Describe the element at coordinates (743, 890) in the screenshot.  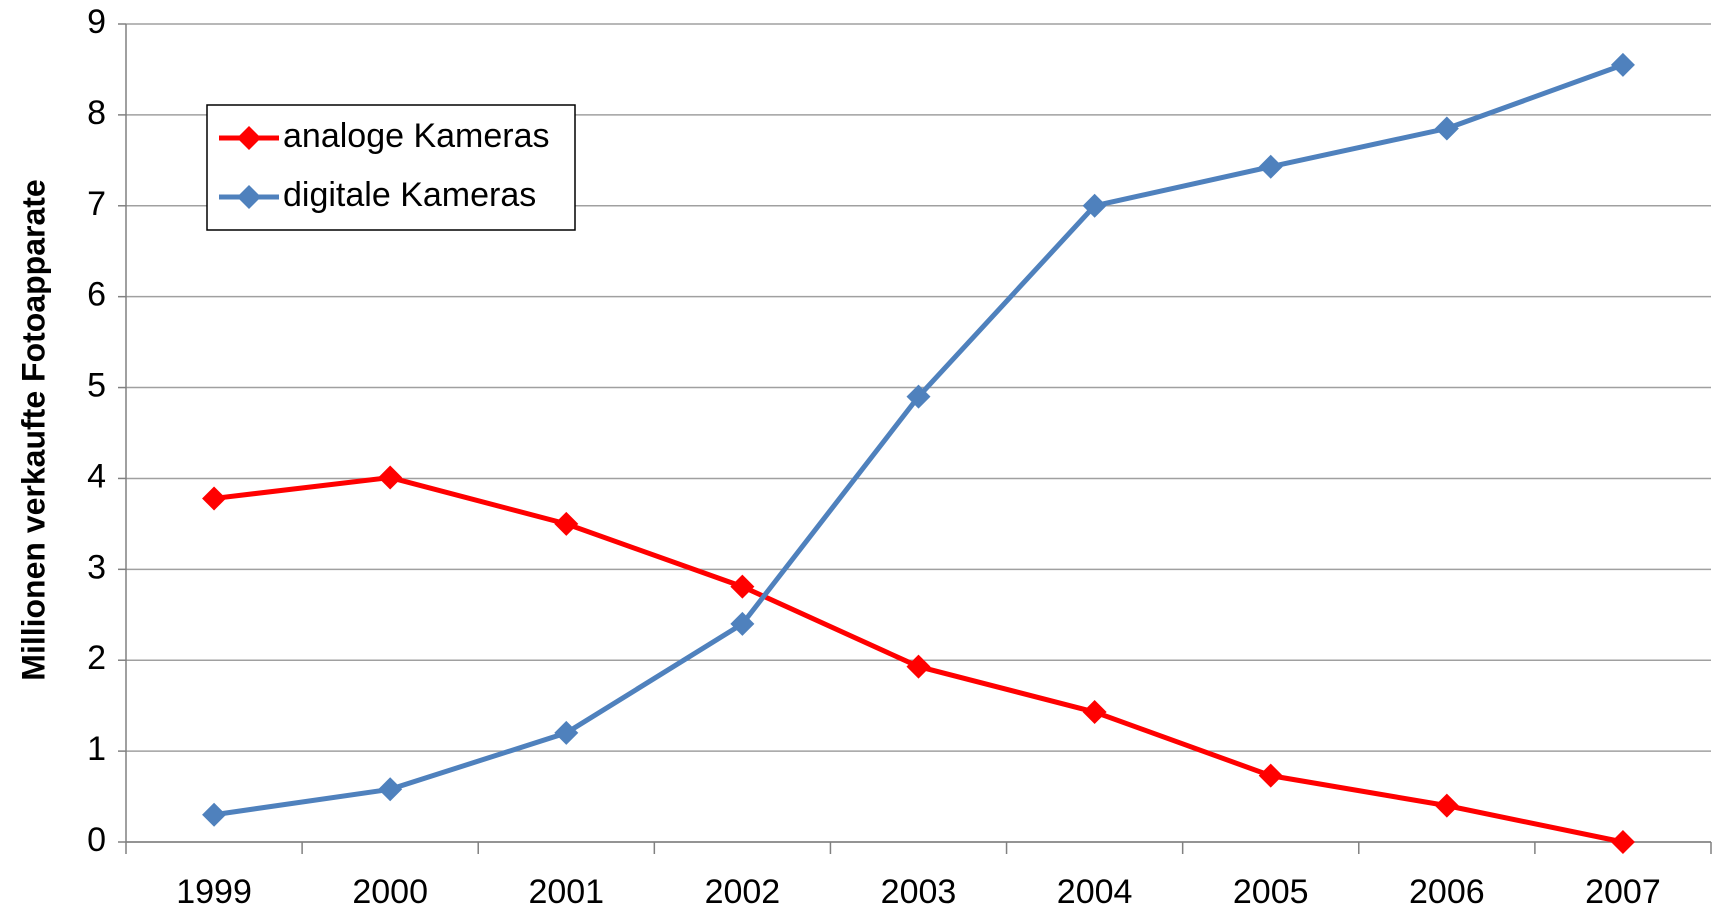
I see `x-tick-label: 2002` at that location.